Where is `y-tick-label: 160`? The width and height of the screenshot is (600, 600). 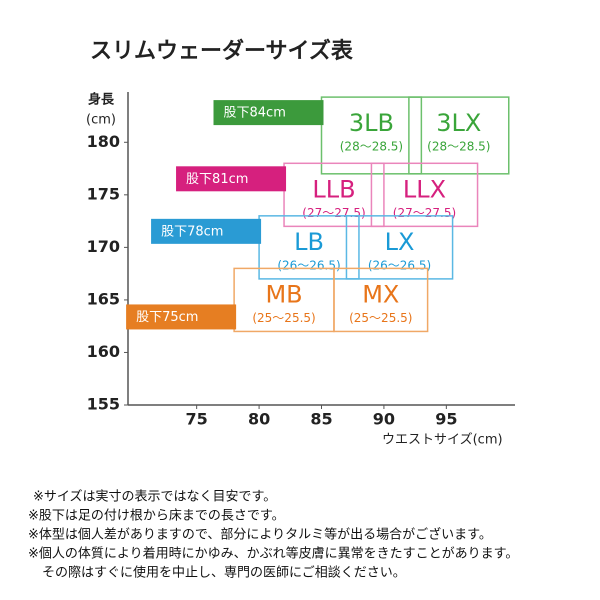
y-tick-label: 160 is located at coordinates (103, 351).